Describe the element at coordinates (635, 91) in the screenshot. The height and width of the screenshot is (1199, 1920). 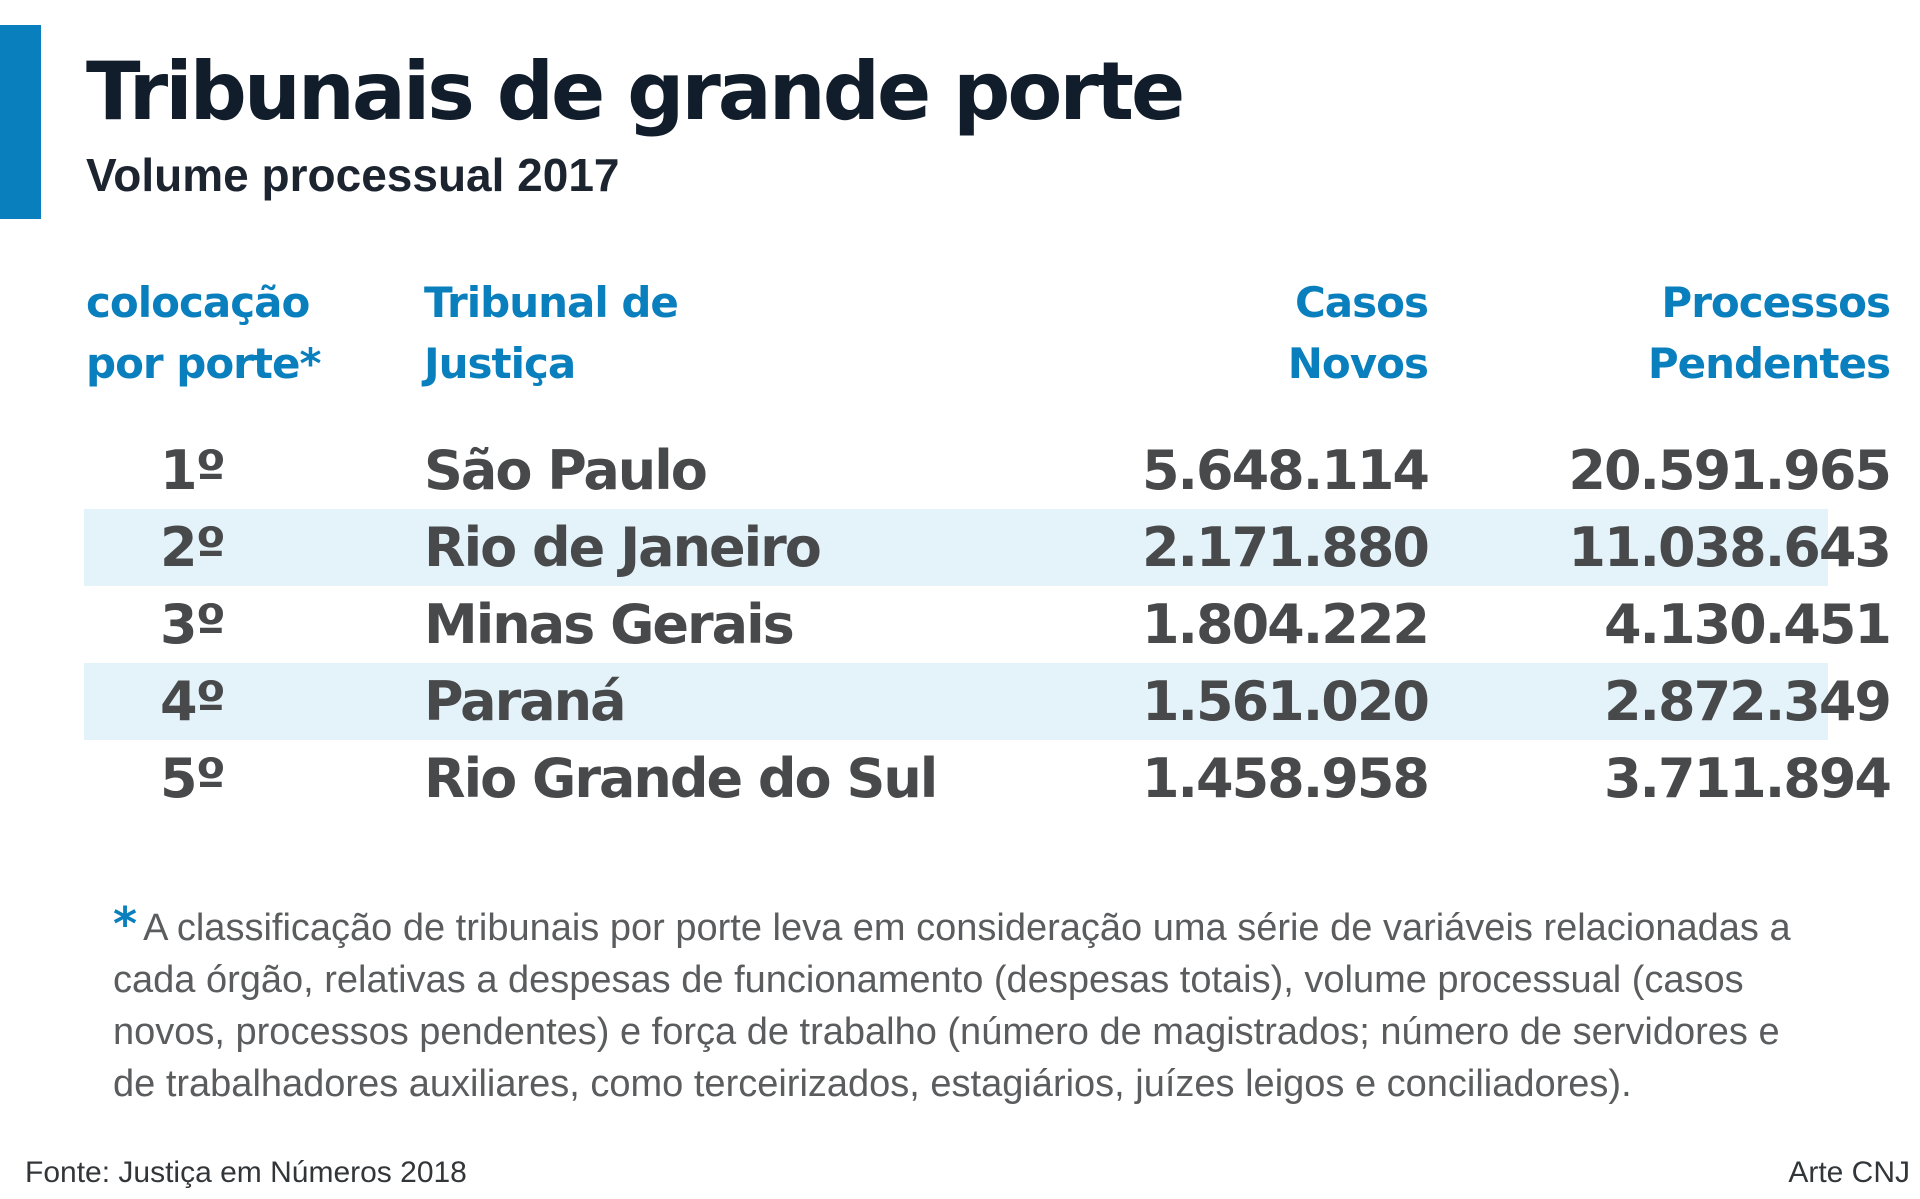
I see `page-title: Tribunais de grande porte` at that location.